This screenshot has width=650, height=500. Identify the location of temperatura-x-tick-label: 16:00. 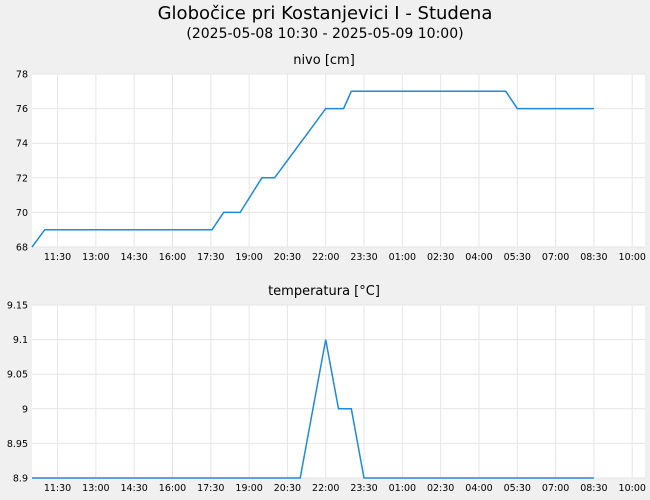
(172, 488).